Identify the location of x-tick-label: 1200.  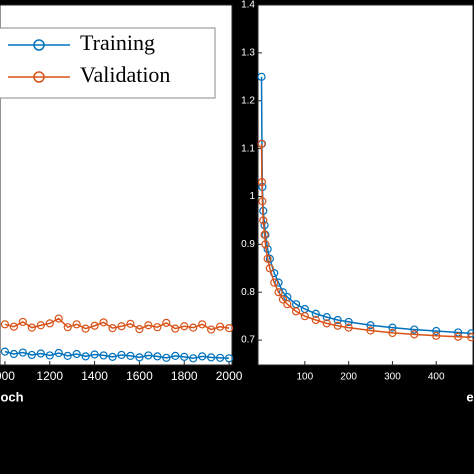
(49, 376).